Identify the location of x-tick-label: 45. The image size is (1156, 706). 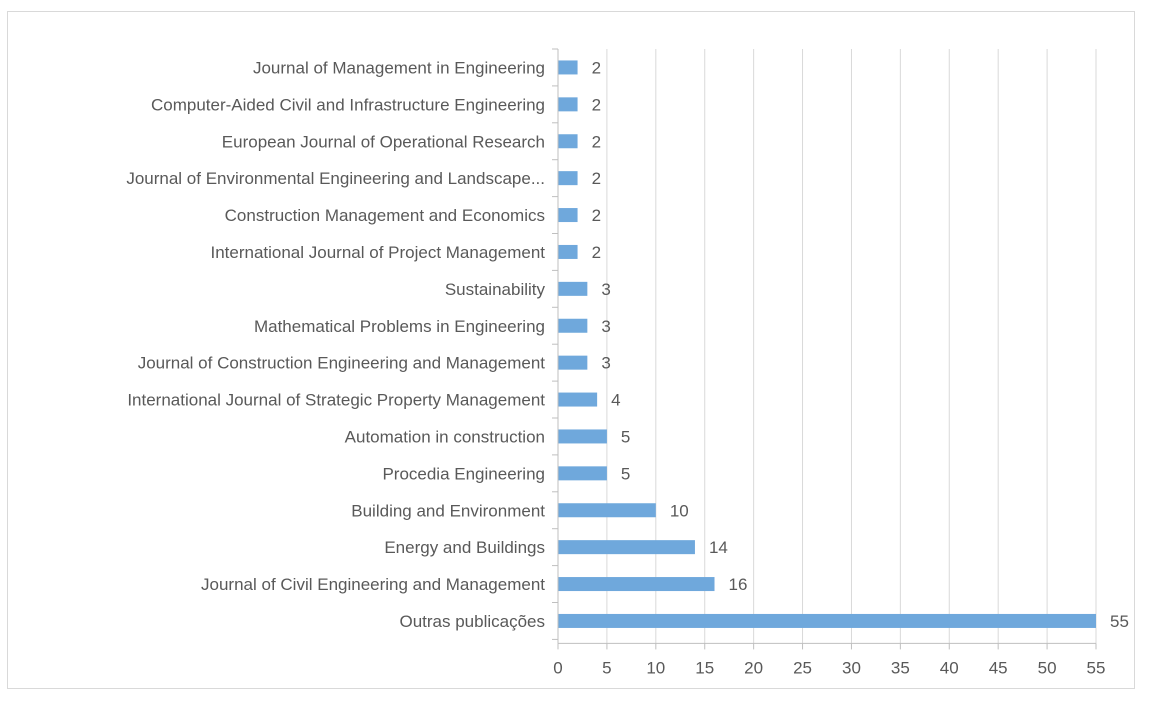
(998, 667).